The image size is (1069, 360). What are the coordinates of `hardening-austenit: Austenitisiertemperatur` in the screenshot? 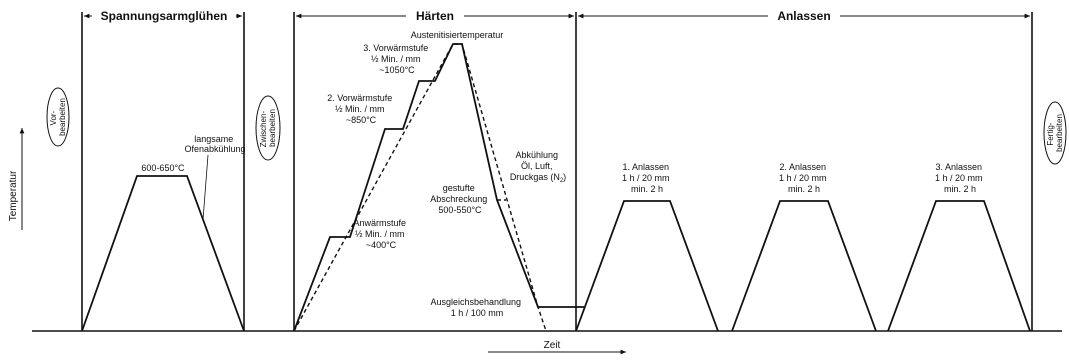 It's located at (457, 35).